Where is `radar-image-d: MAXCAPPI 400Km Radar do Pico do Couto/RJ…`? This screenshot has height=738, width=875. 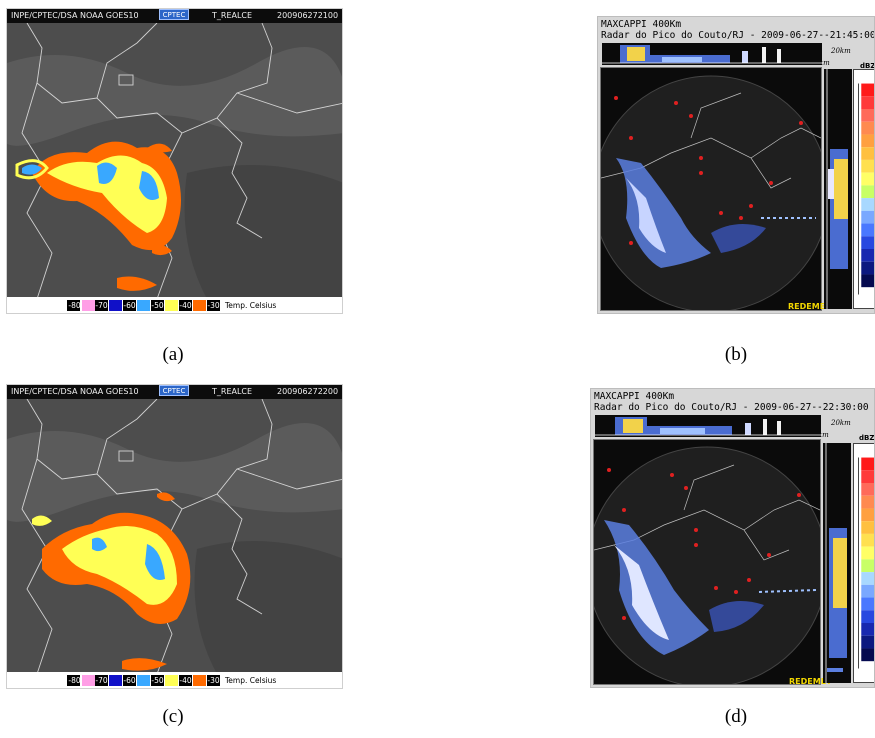 radar-image-d: MAXCAPPI 400Km Radar do Pico do Couto/RJ… is located at coordinates (732, 538).